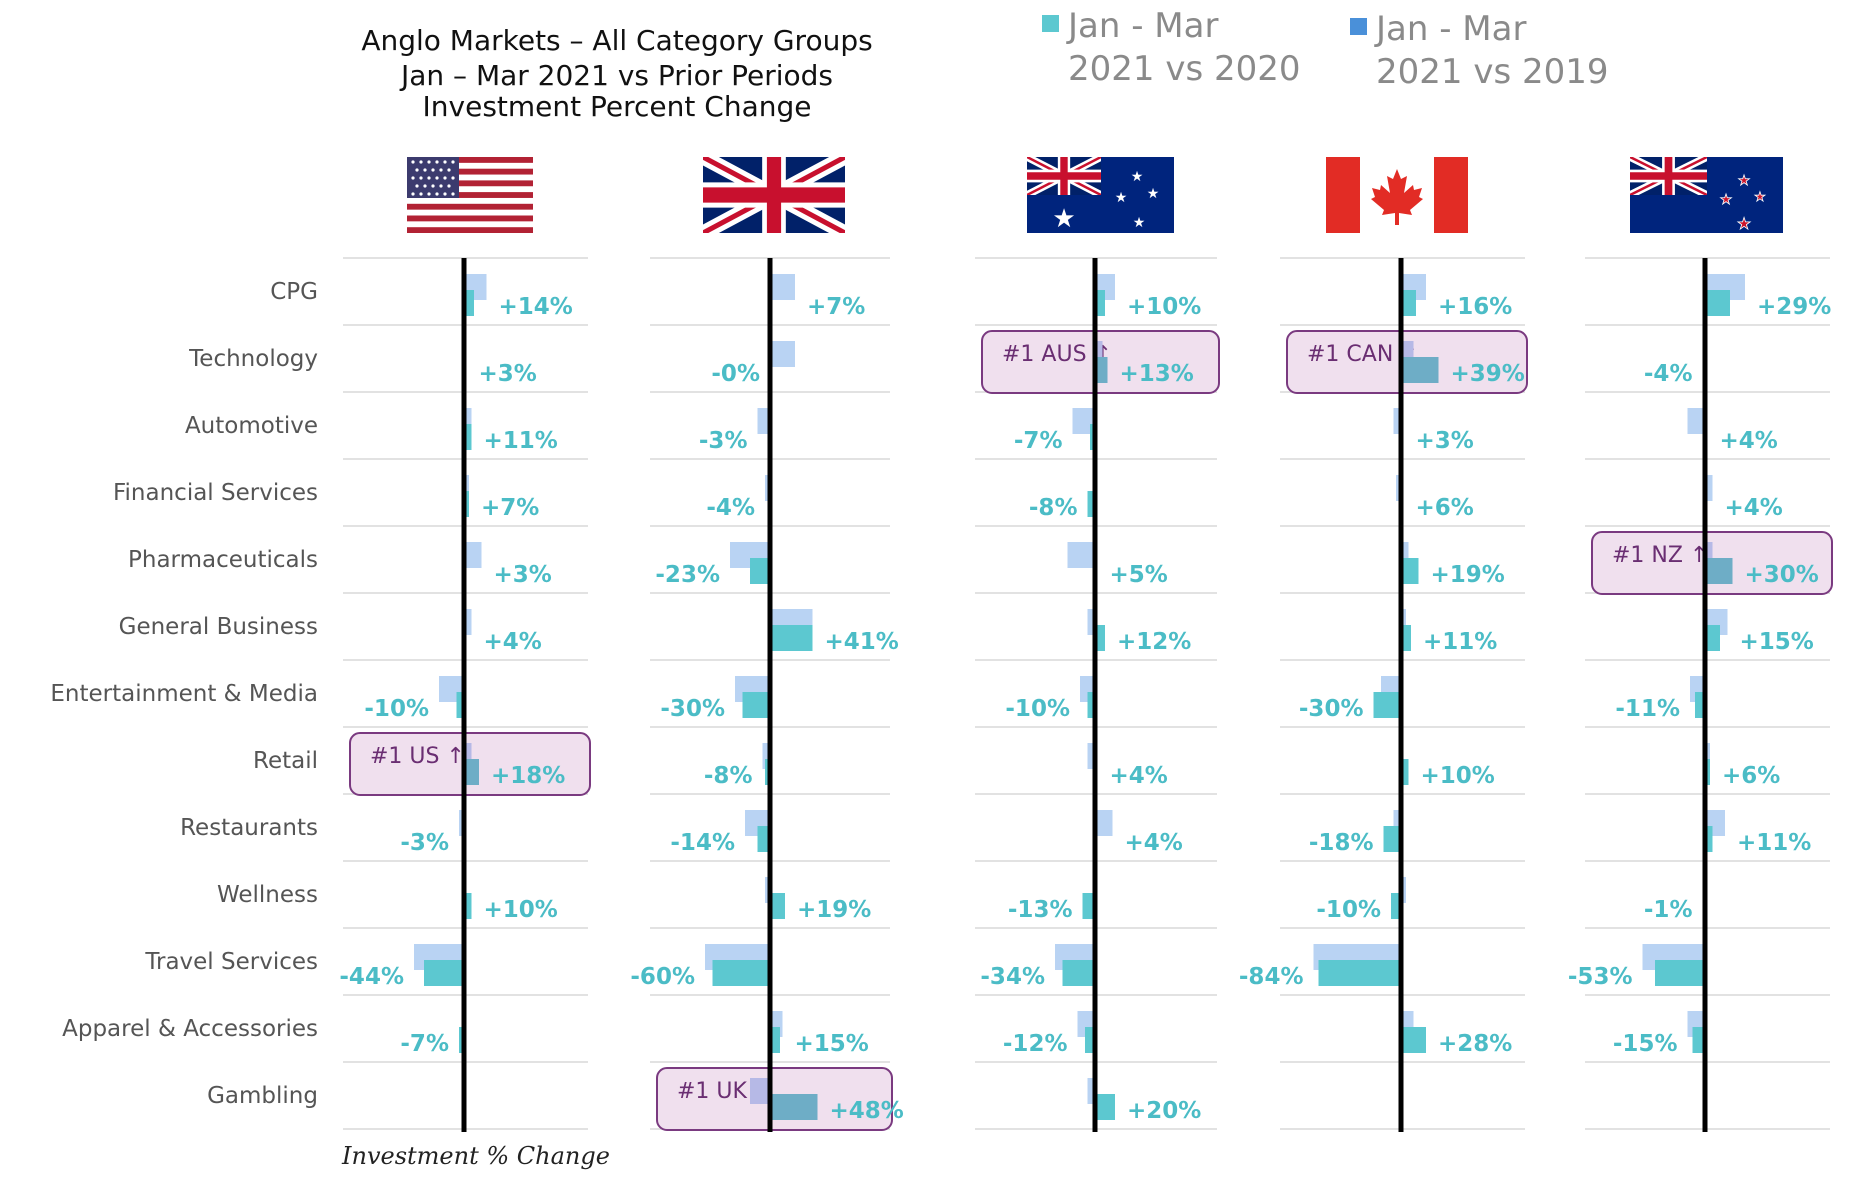 The height and width of the screenshot is (1180, 1874). Describe the element at coordinates (735, 374) in the screenshot. I see `data-label: -0%` at that location.